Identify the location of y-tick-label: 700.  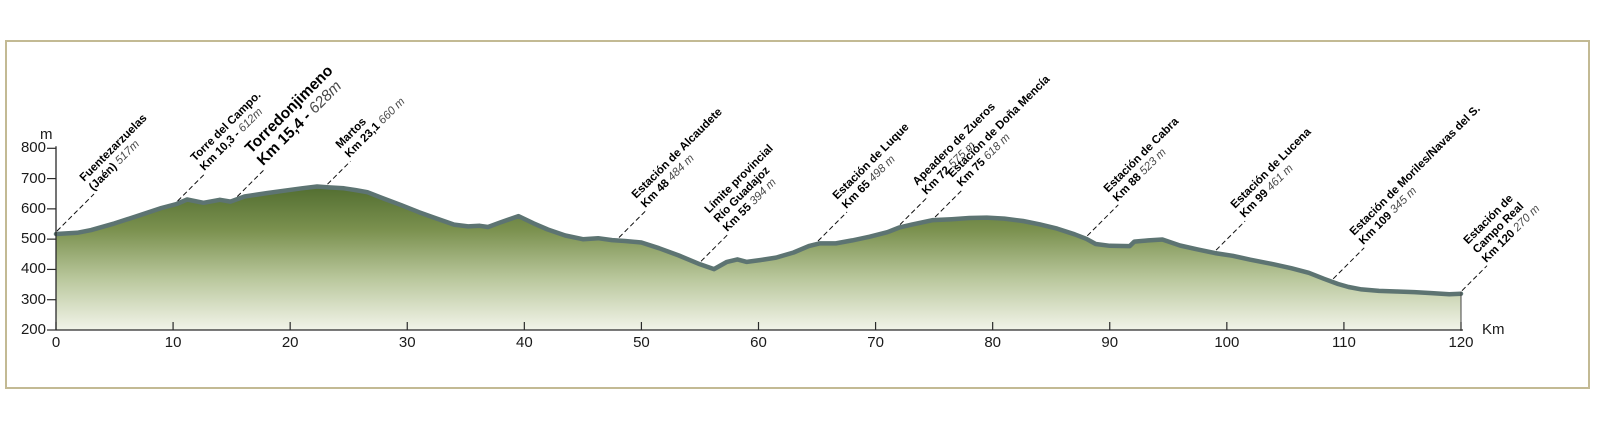
(33, 178).